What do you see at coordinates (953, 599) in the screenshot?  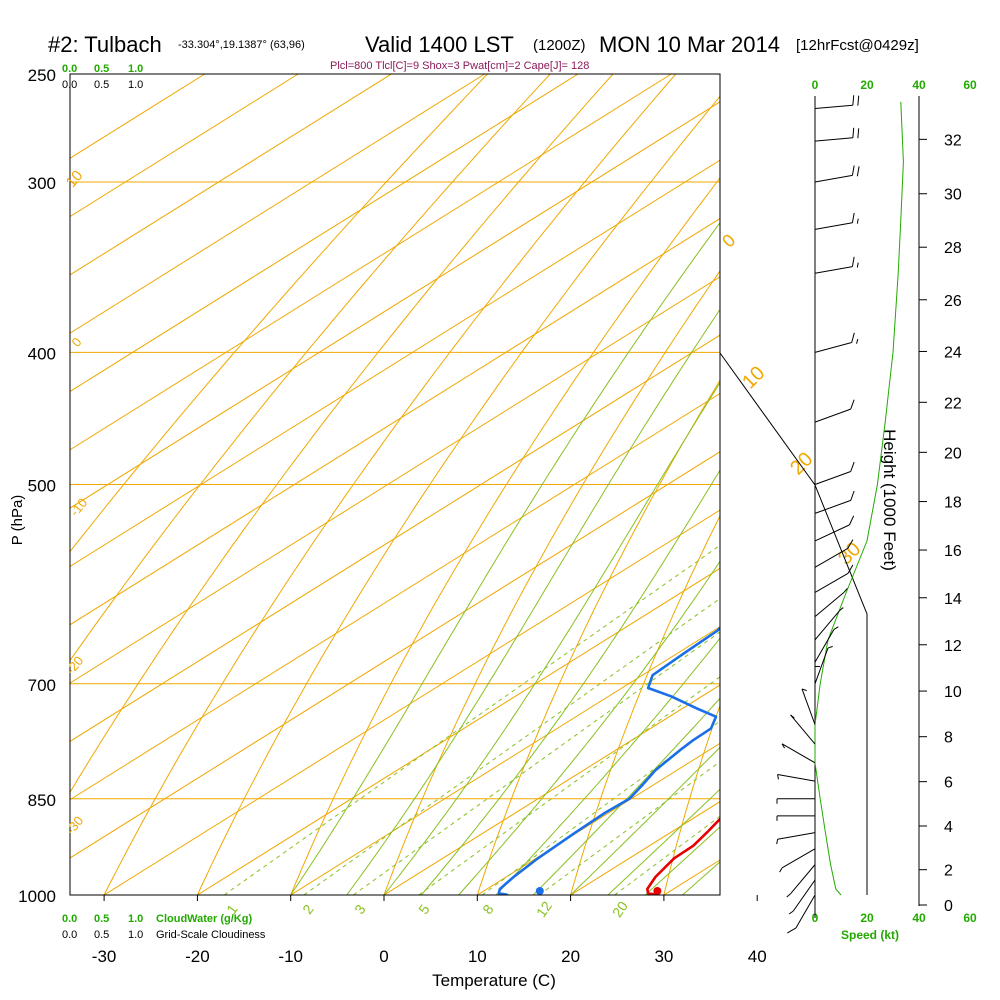 I see `height-tick-label: 14` at bounding box center [953, 599].